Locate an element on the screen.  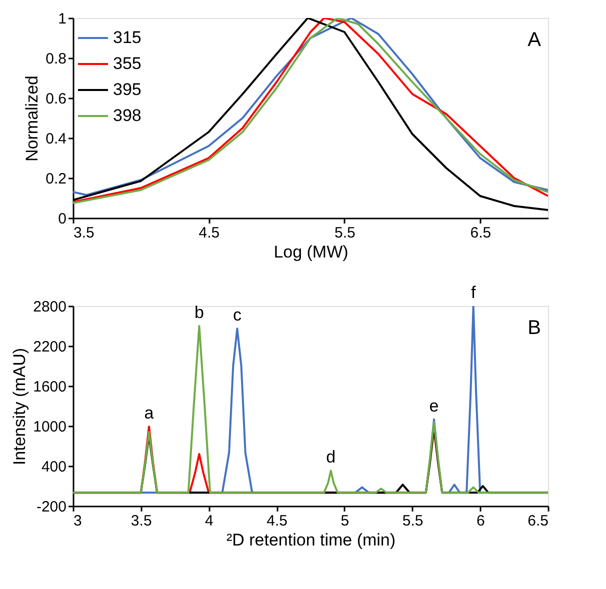
y-axis-title: Normalized is located at coordinates (32, 119).